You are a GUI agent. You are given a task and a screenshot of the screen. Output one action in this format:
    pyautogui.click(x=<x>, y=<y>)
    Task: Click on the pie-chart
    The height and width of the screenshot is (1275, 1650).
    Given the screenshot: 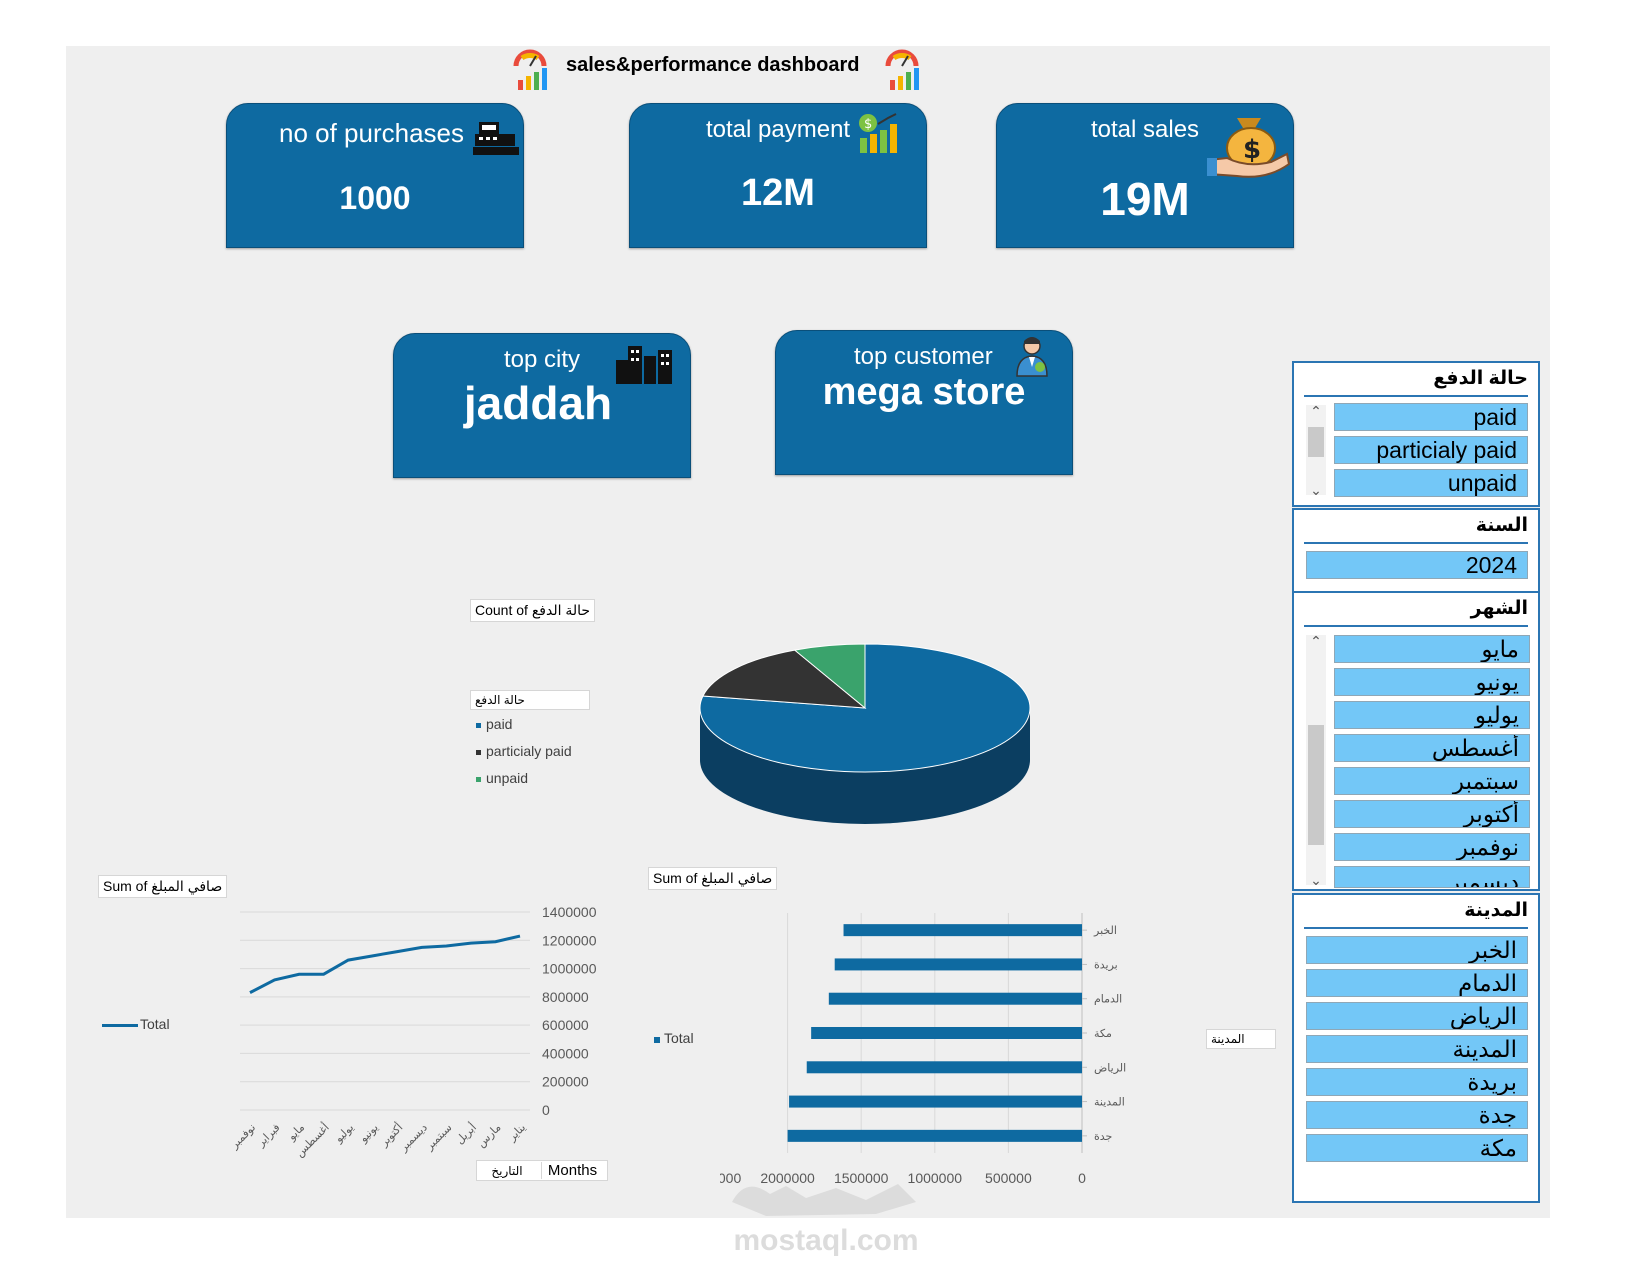 What is the action you would take?
    pyautogui.click(x=865, y=733)
    